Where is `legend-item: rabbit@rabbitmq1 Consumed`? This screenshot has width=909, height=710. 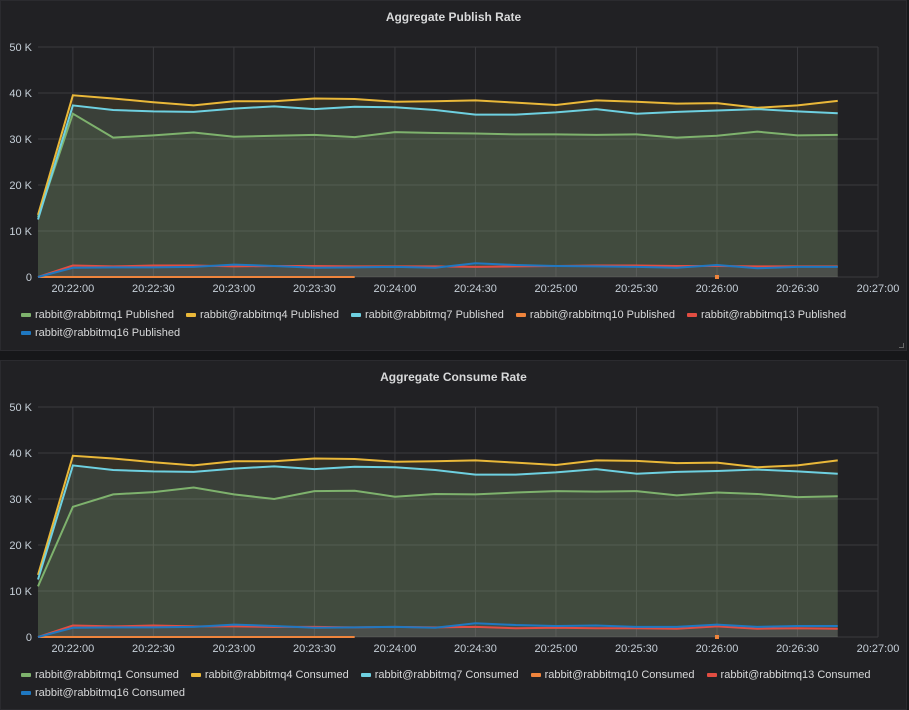 legend-item: rabbit@rabbitmq1 Consumed is located at coordinates (100, 675).